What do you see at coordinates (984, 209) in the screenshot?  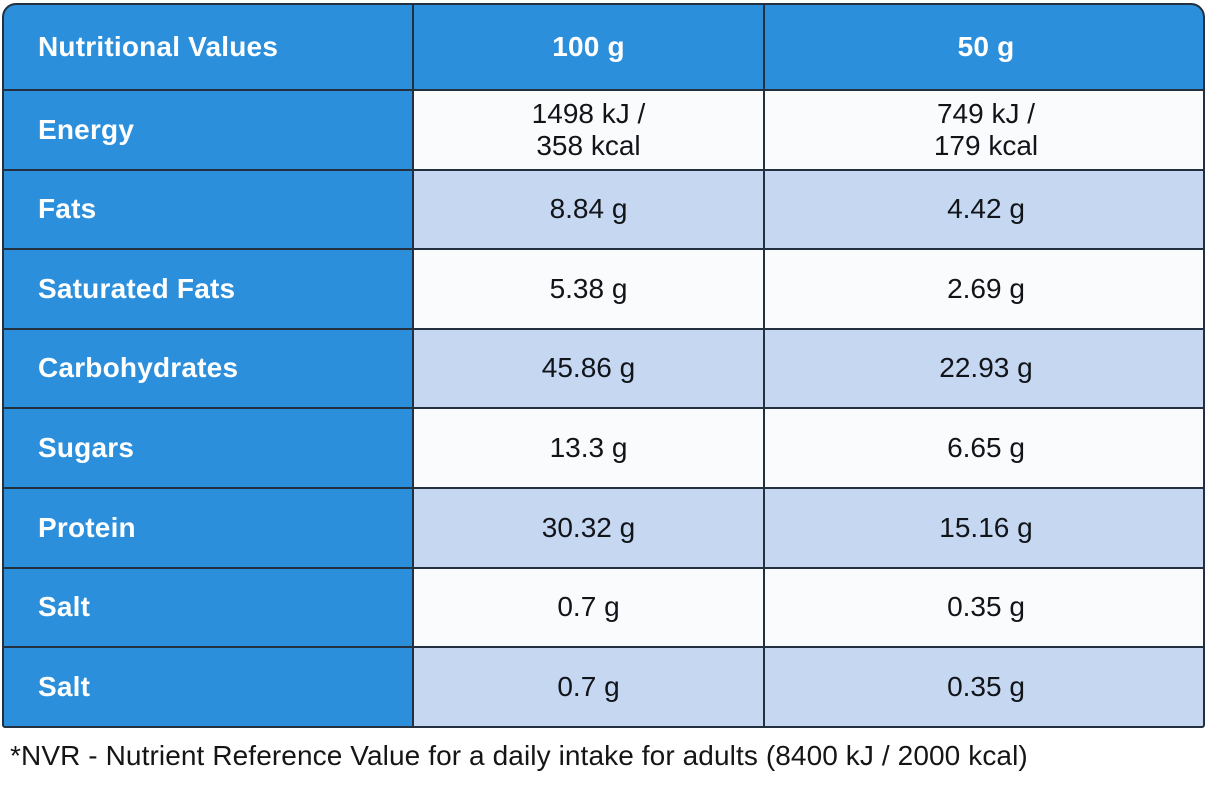 I see `value-50g: 4.42 g` at bounding box center [984, 209].